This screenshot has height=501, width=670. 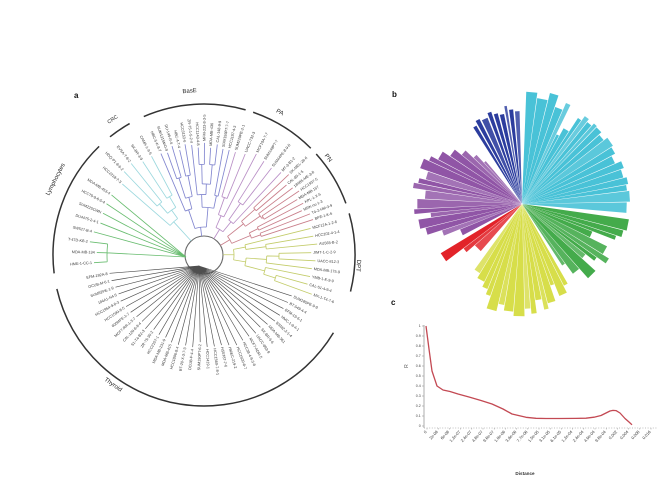 I want to click on svg-text: JIMT-1-C-2-9, so click(x=324, y=252).